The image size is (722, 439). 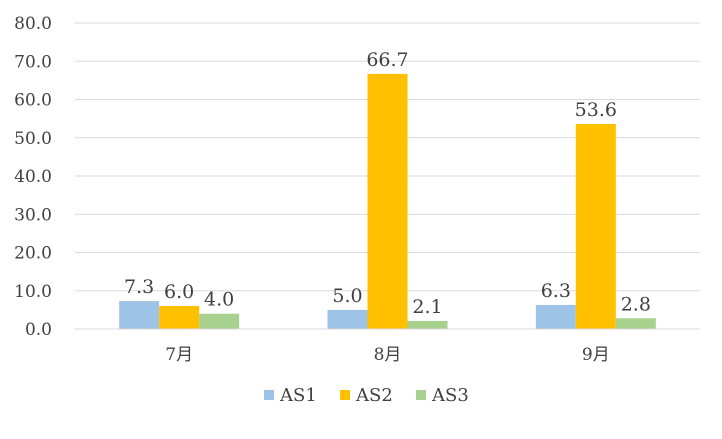 I want to click on legend: AS1 AS2 AS3, so click(x=366, y=395).